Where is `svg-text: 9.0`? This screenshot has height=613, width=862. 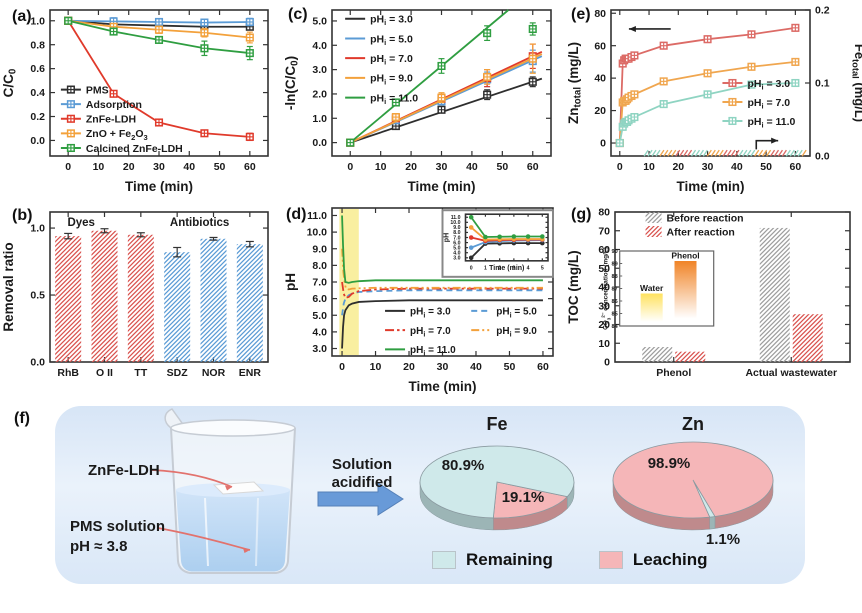 svg-text: 9.0 is located at coordinates (456, 228).